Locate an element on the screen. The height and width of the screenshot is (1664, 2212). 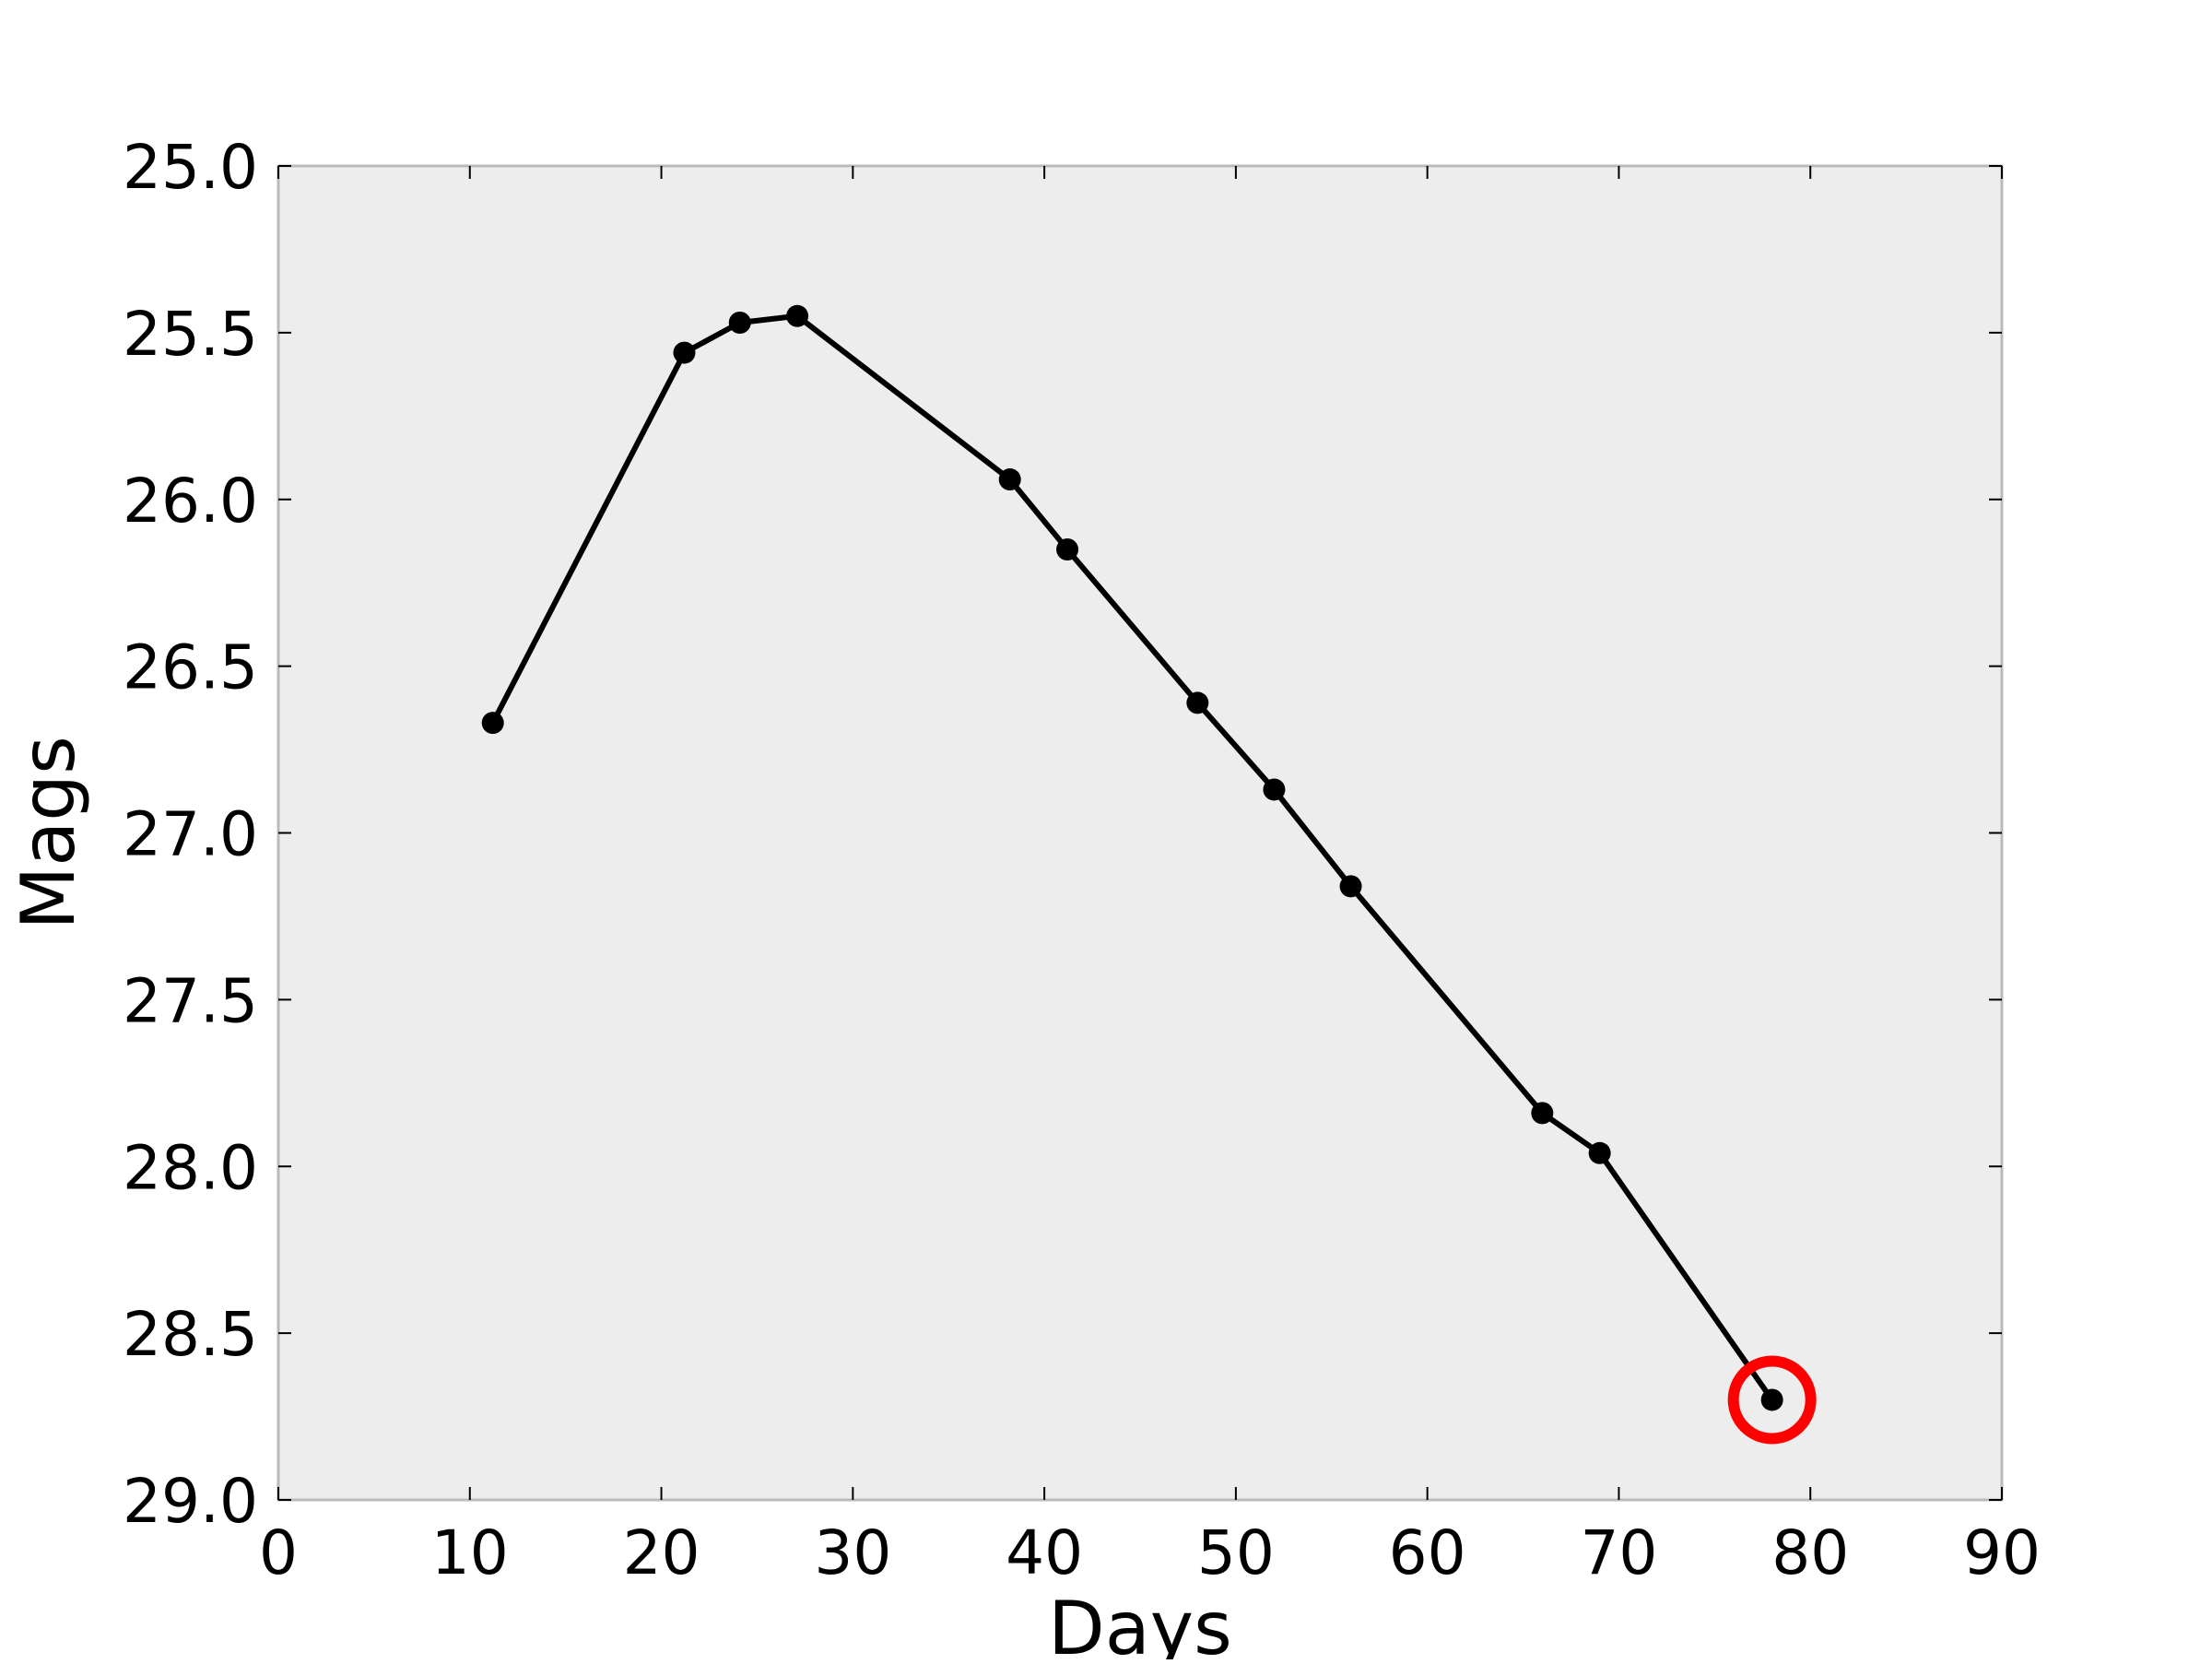
x-tick-label: 90 is located at coordinates (2002, 1552).